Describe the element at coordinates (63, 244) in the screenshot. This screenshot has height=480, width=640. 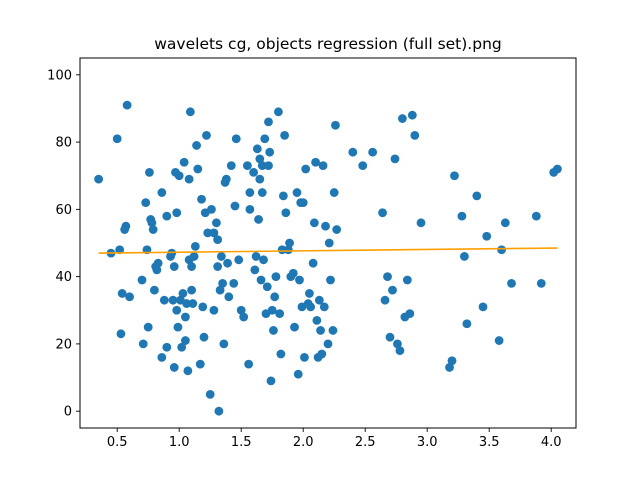
I see `y-axis-ticks: 0 20 40 60 80 100` at that location.